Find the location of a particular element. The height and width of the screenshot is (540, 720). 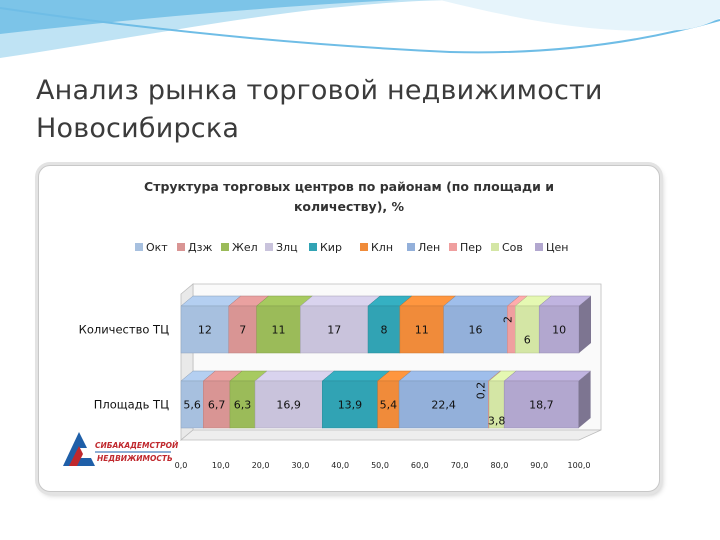

bar-top-1-Лен is located at coordinates (449, 376).